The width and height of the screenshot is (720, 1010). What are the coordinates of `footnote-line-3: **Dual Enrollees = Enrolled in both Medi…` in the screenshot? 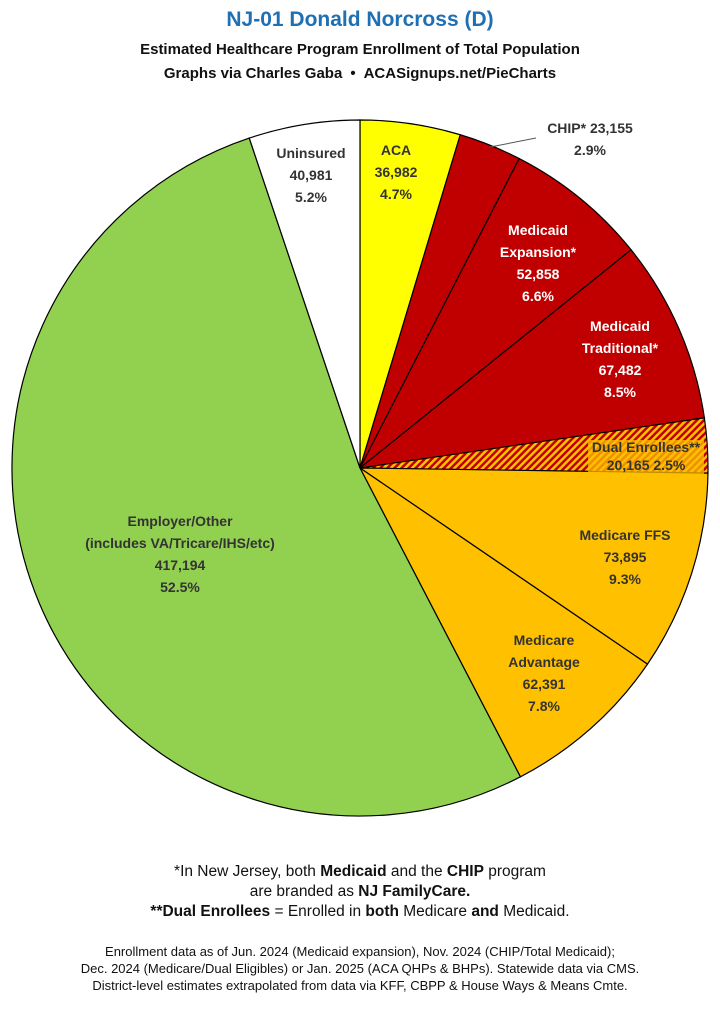 It's located at (360, 911).